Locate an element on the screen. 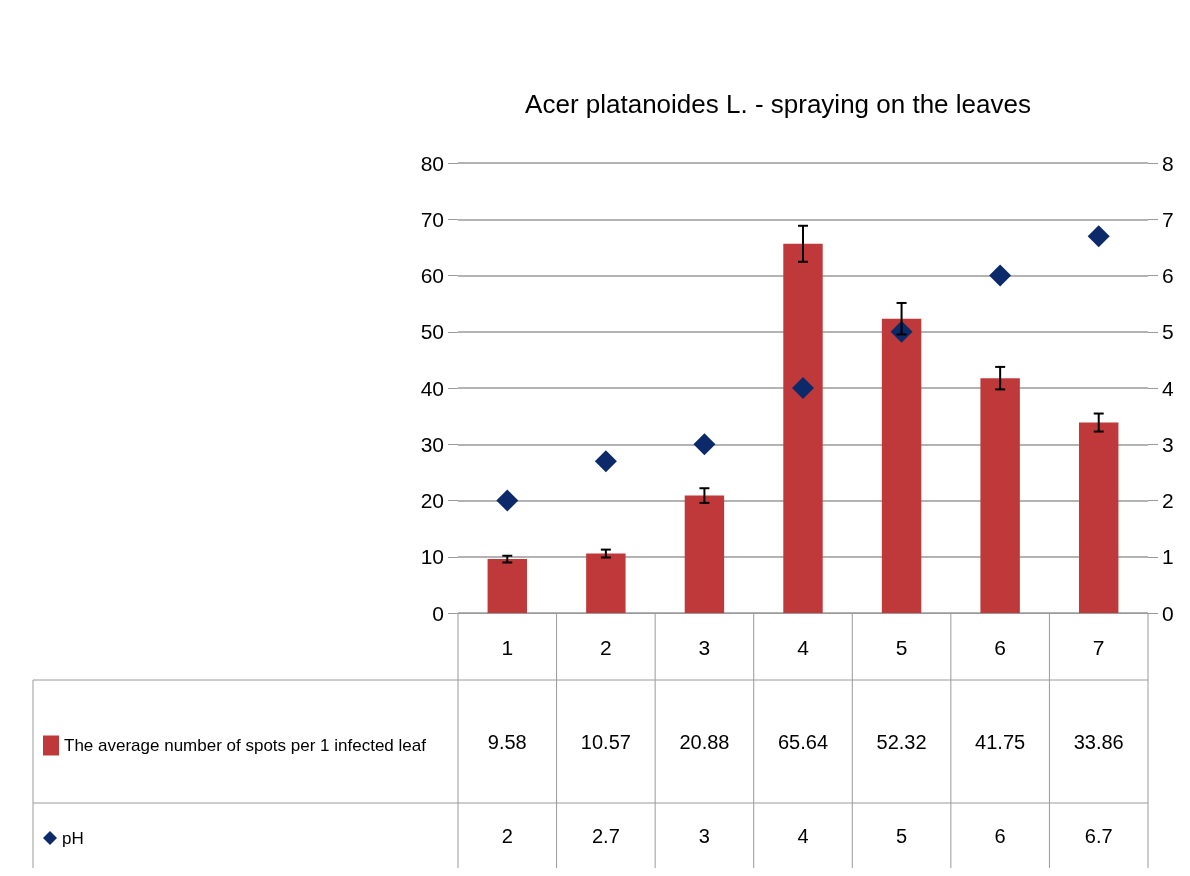 This screenshot has width=1190, height=876. x-tick-label: 5 is located at coordinates (901, 647).